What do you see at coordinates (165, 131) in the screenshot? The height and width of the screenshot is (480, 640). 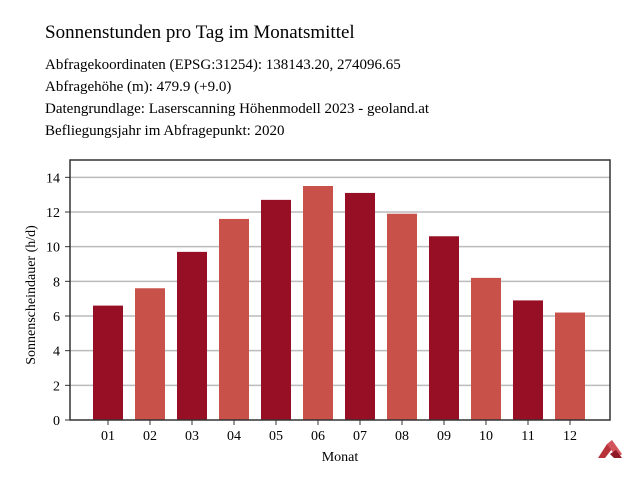 I see `info-flight-year: Befliegungsjahr im Abfragepunkt: 2020` at bounding box center [165, 131].